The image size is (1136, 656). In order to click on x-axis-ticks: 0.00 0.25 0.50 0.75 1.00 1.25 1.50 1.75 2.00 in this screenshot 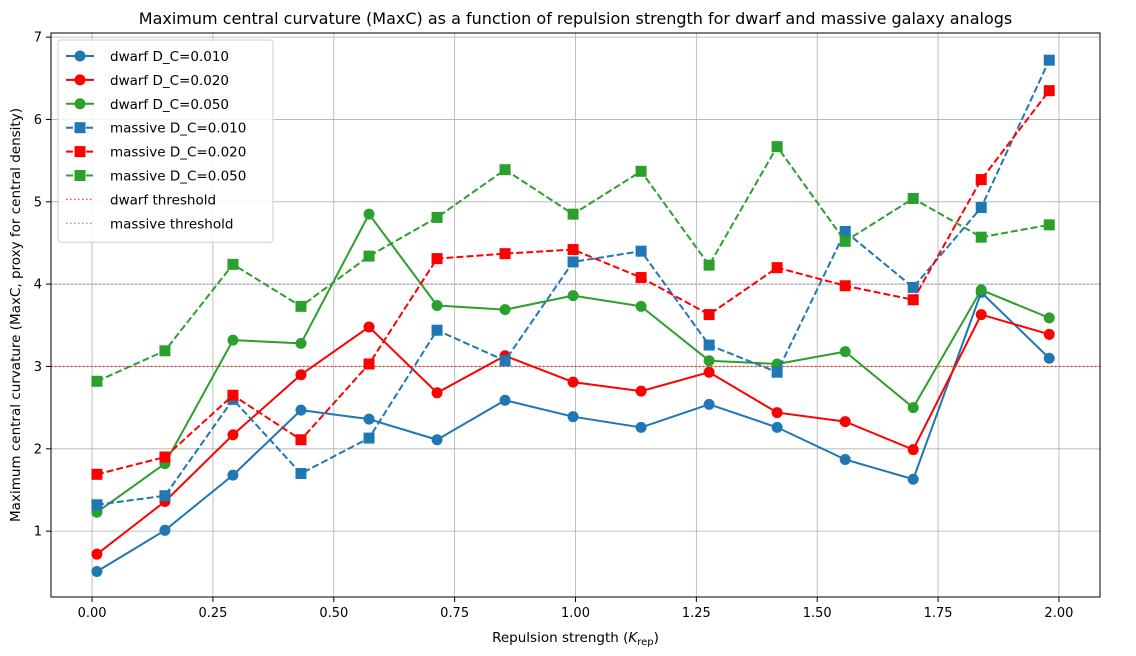, I will do `click(575, 609)`.